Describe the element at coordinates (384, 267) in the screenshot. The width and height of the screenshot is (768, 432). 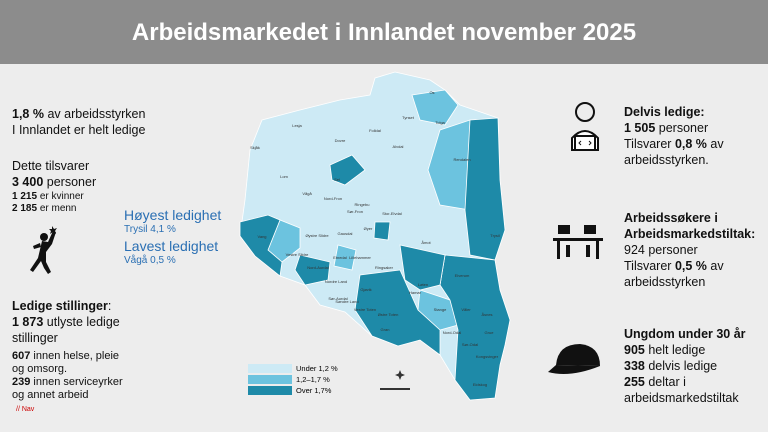
I see `map-label: Ringsaker` at that location.